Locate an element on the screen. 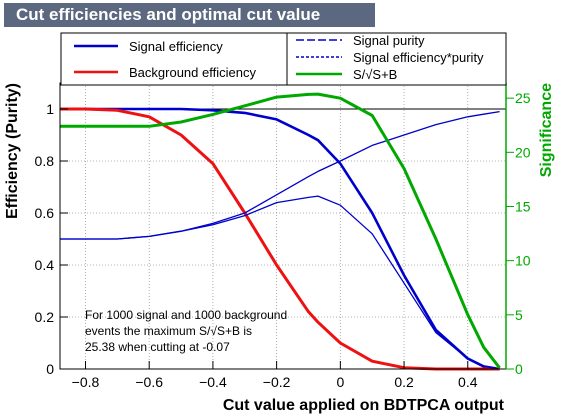  x-tick-label: −0.6 is located at coordinates (149, 382).